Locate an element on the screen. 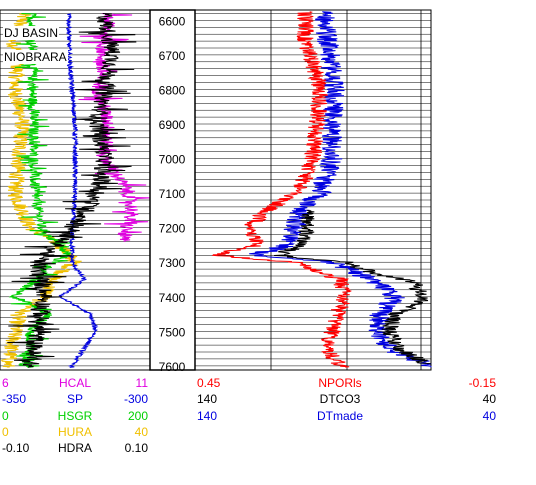  legend-sp-min: -350 is located at coordinates (14, 399).